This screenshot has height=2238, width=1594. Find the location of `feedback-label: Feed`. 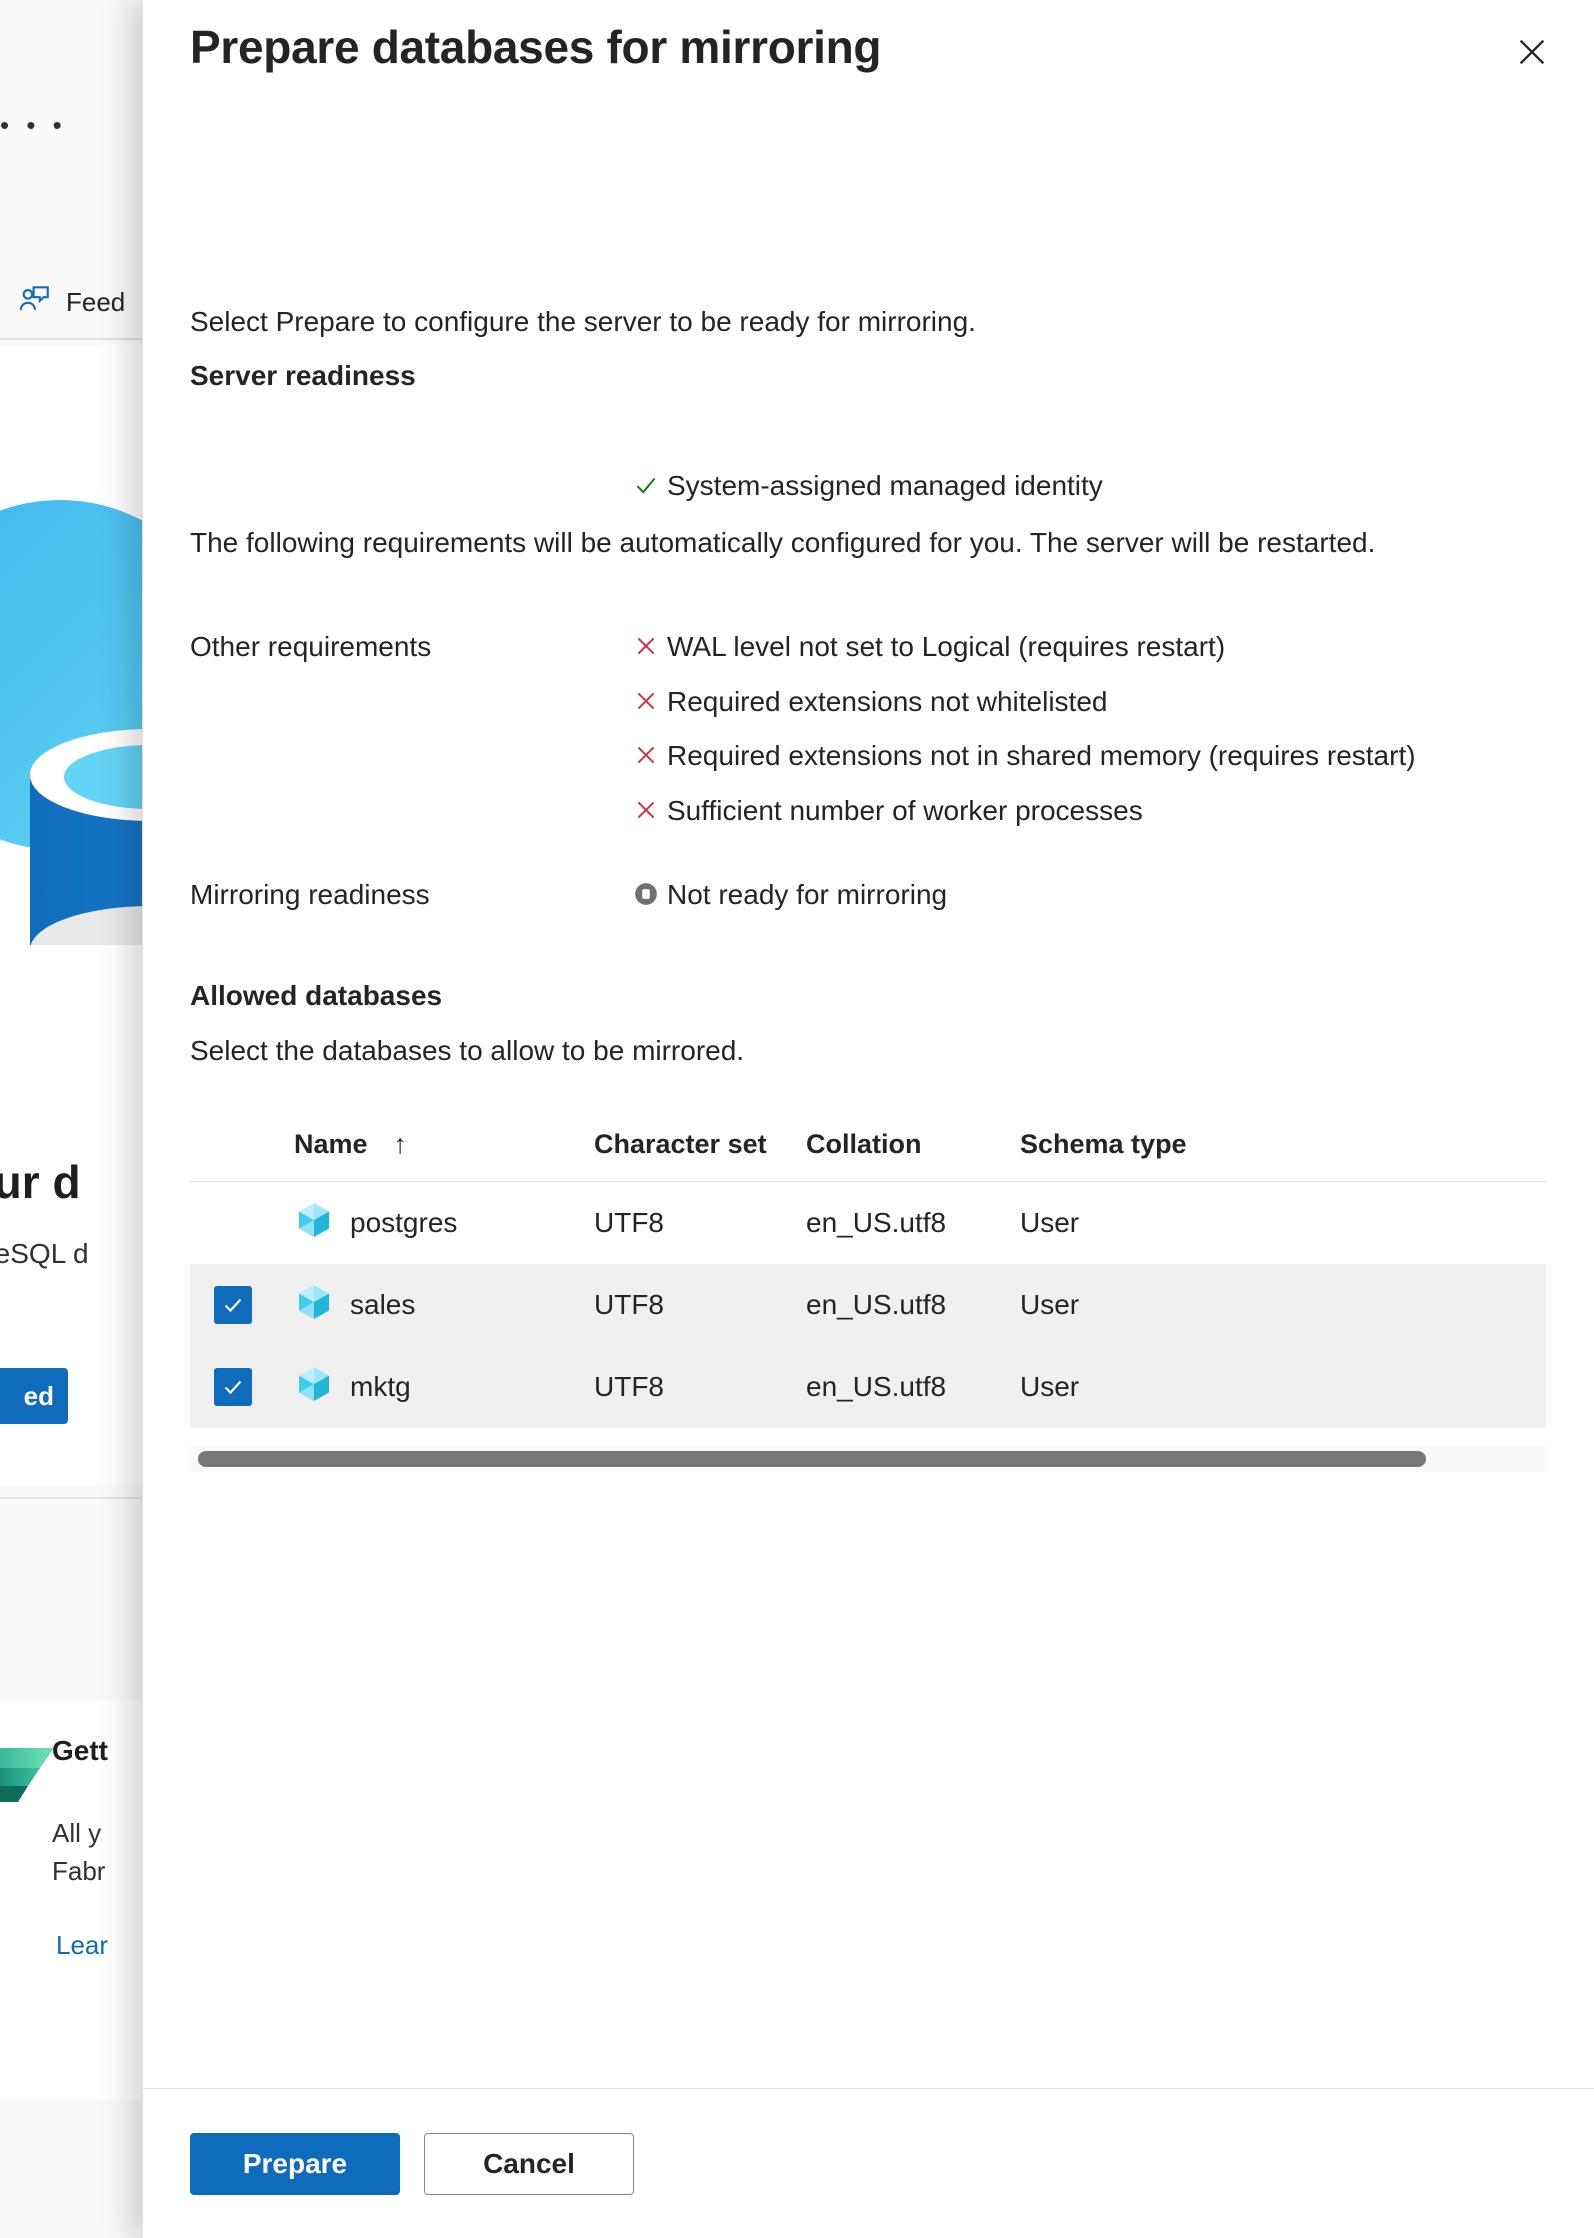

feedback-label: Feed is located at coordinates (96, 302).